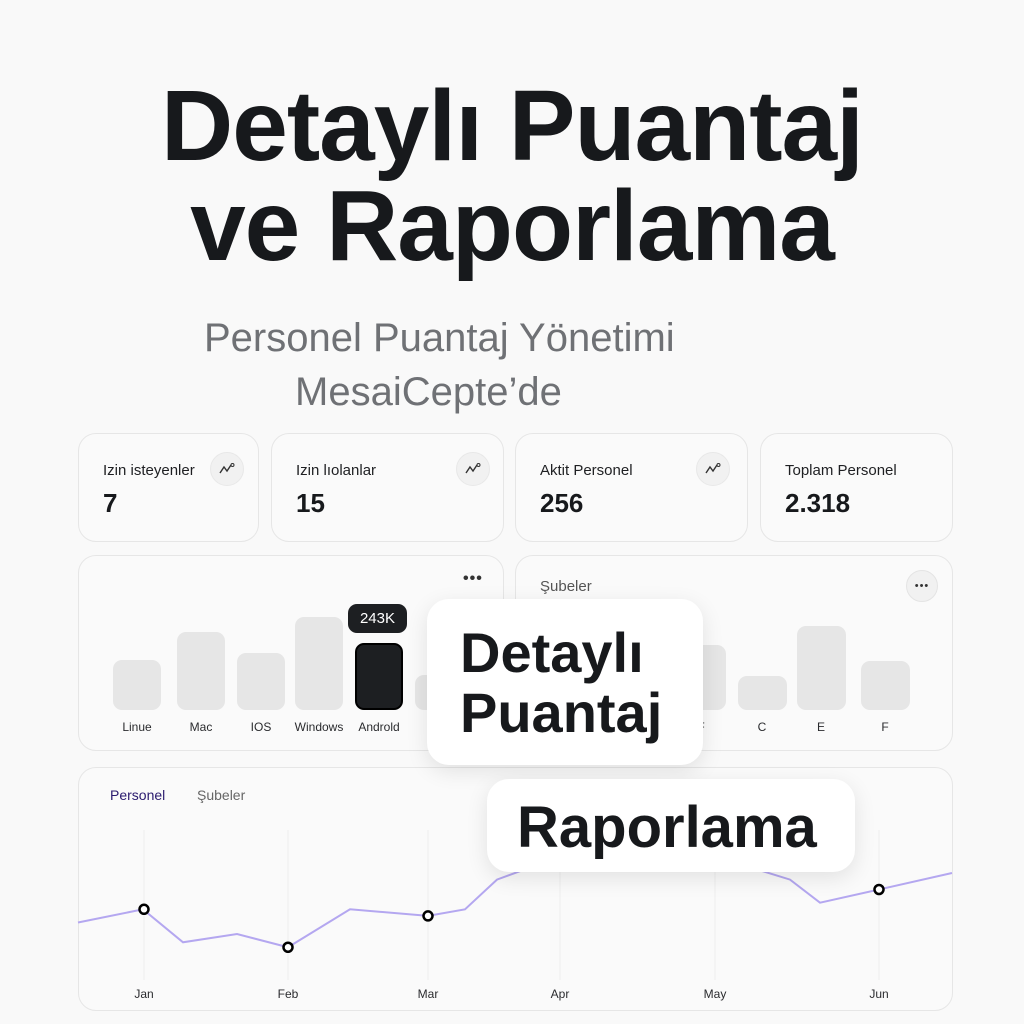  Describe the element at coordinates (631, 487) in the screenshot. I see `stat-card-active-staff: Aktit Personel 256` at that location.